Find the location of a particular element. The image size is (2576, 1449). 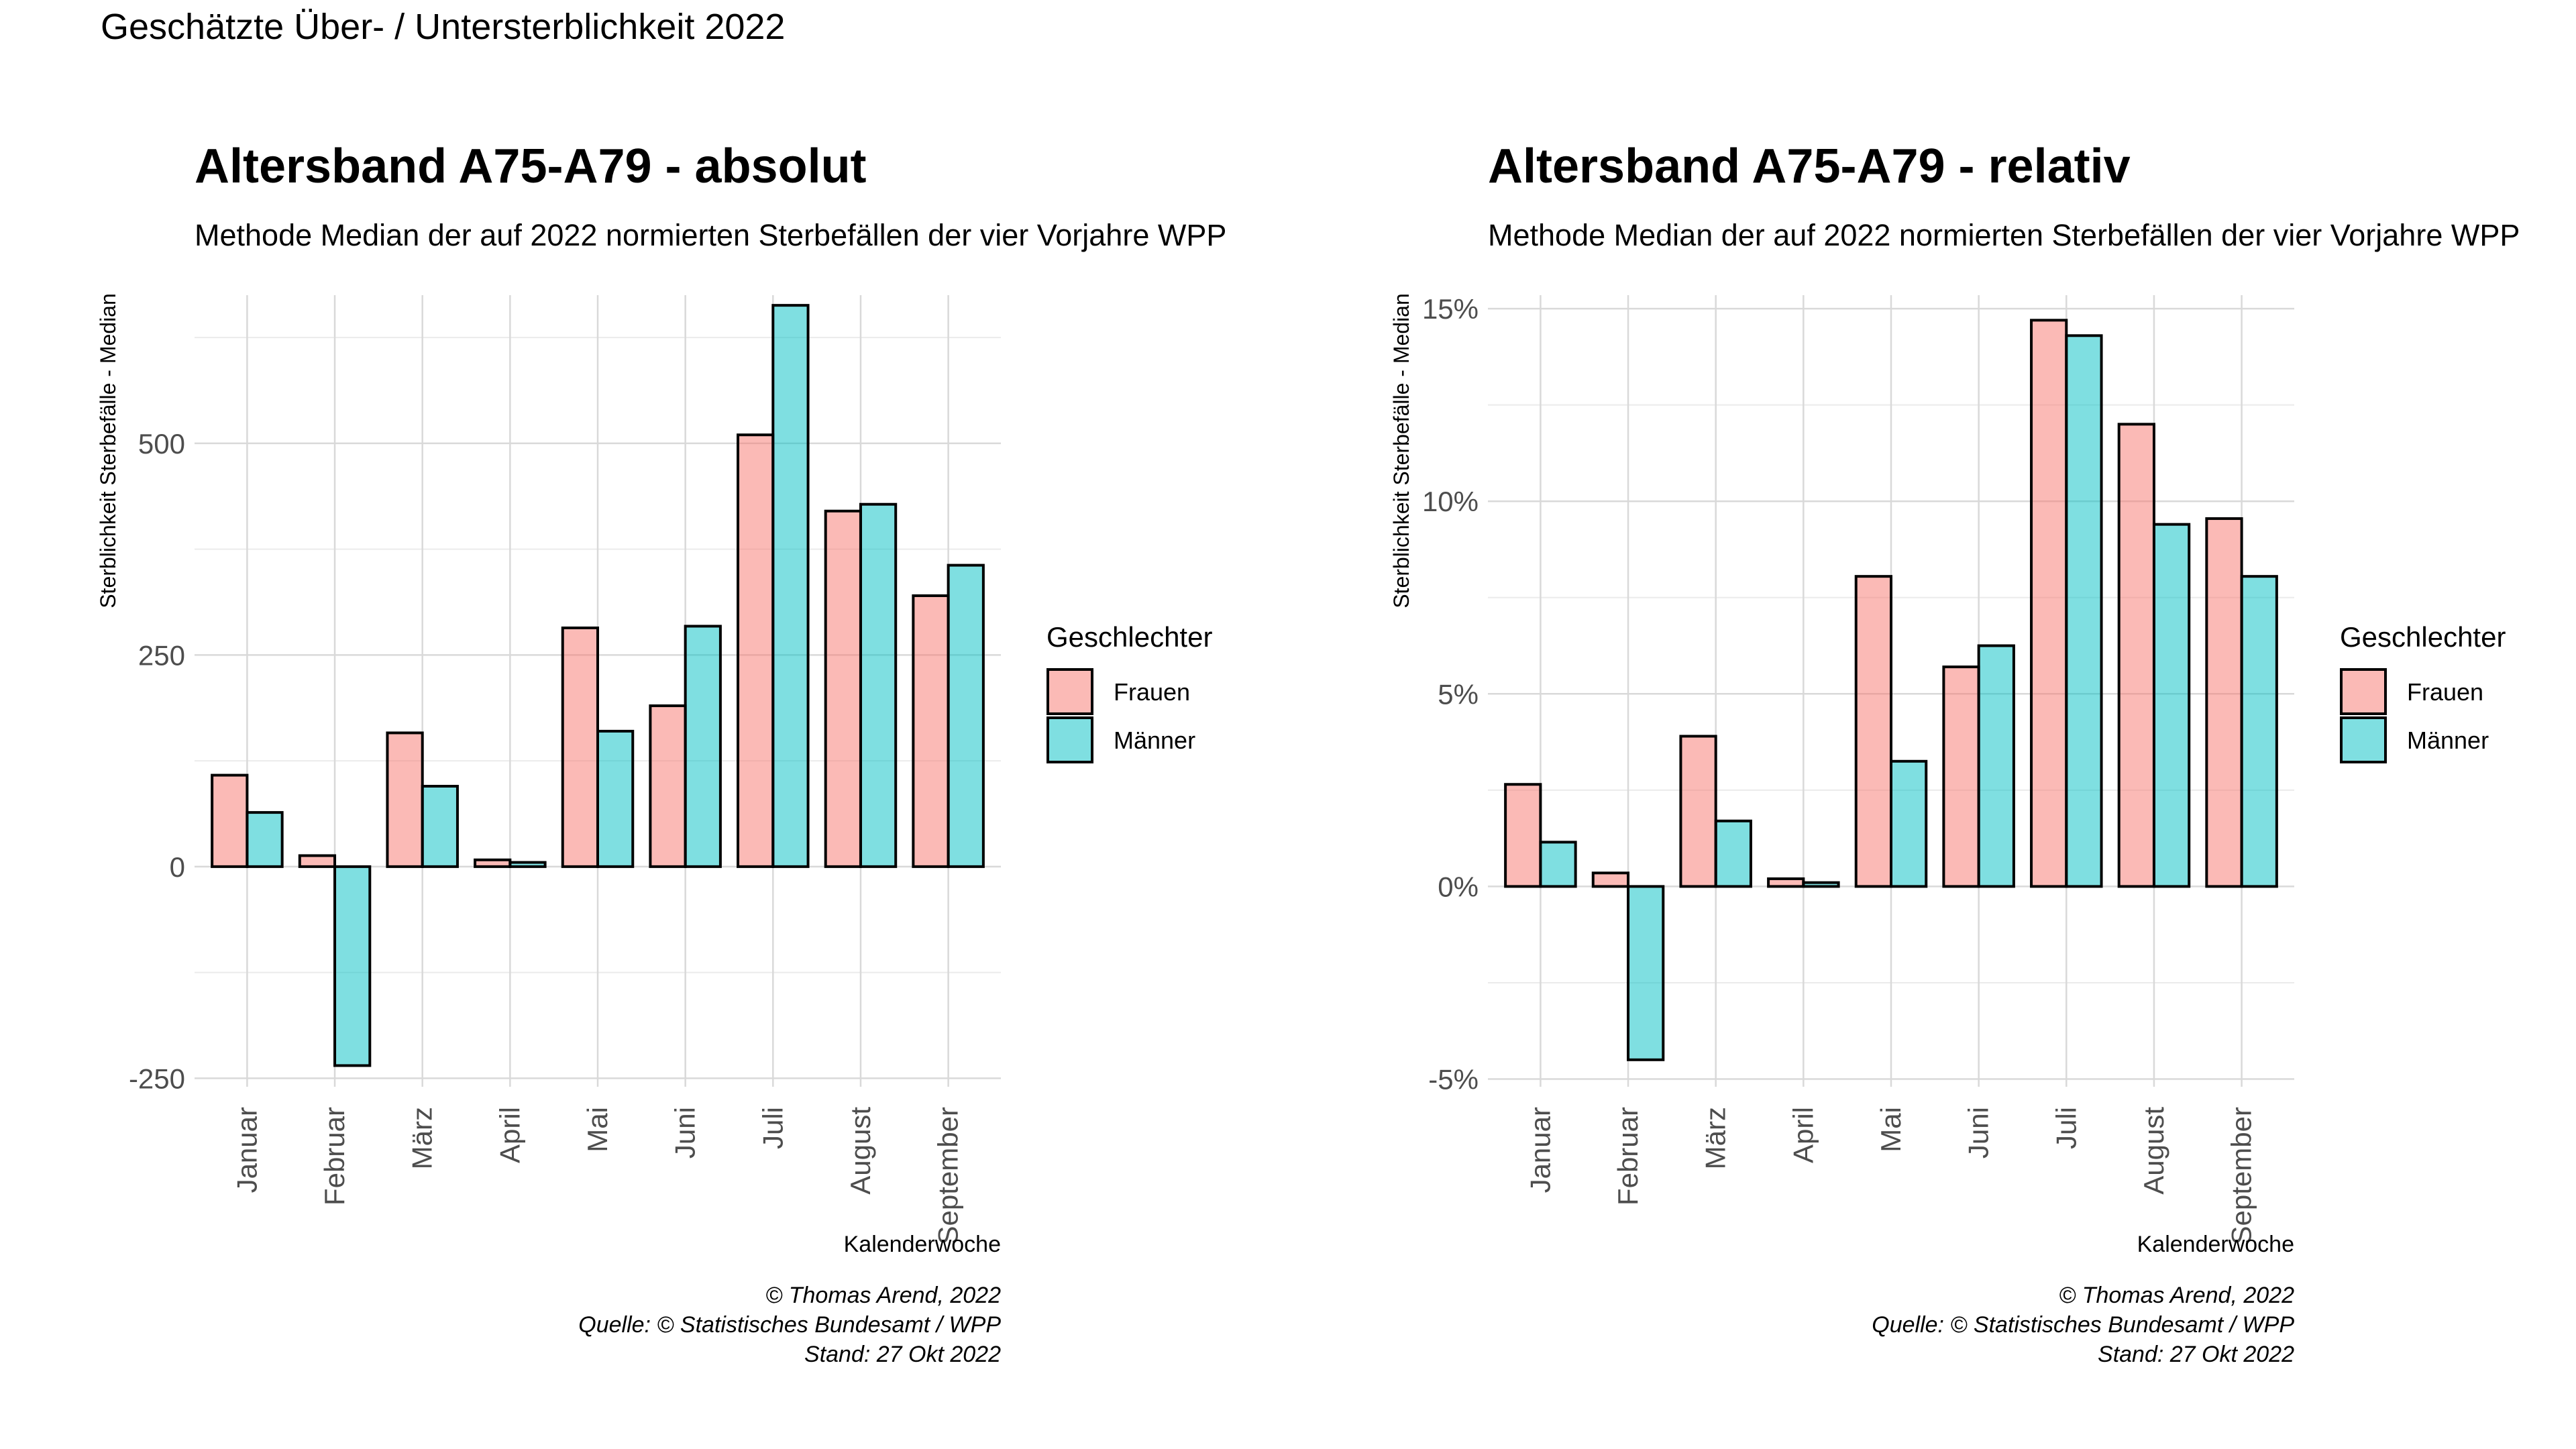

y-tick-label: 5% is located at coordinates (1458, 694).